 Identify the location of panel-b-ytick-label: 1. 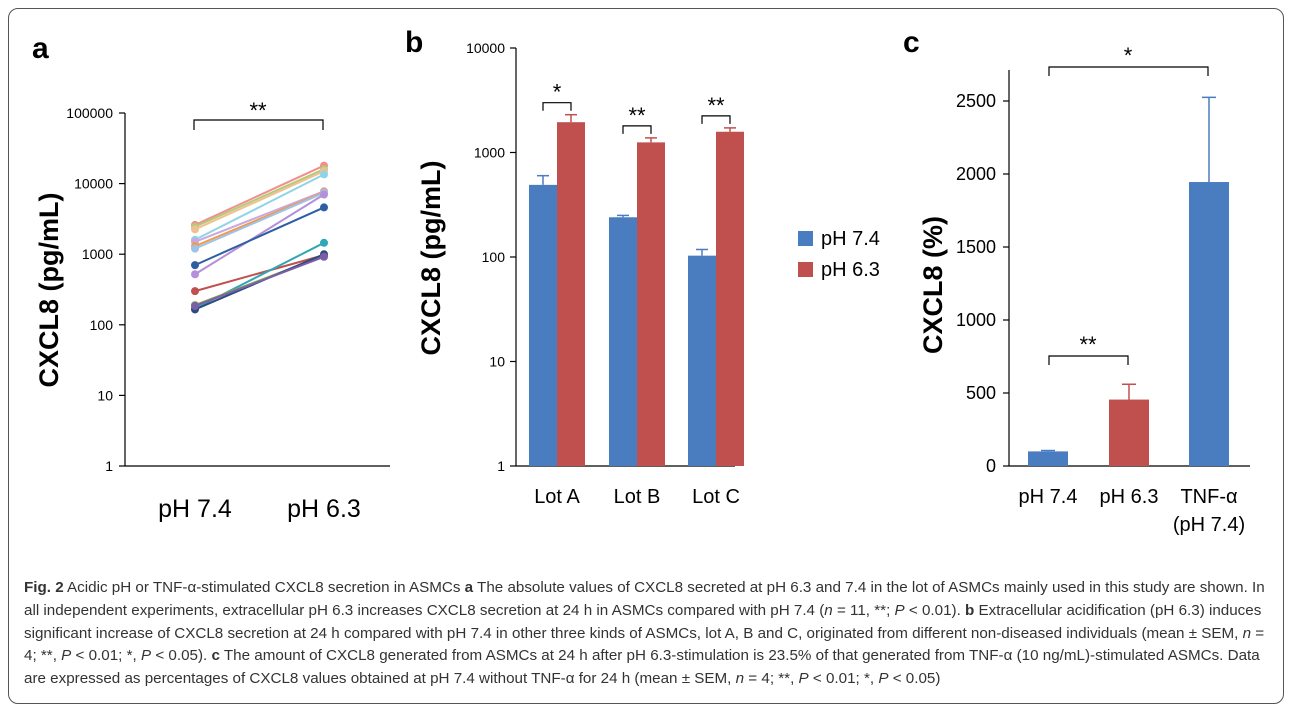
(501, 466).